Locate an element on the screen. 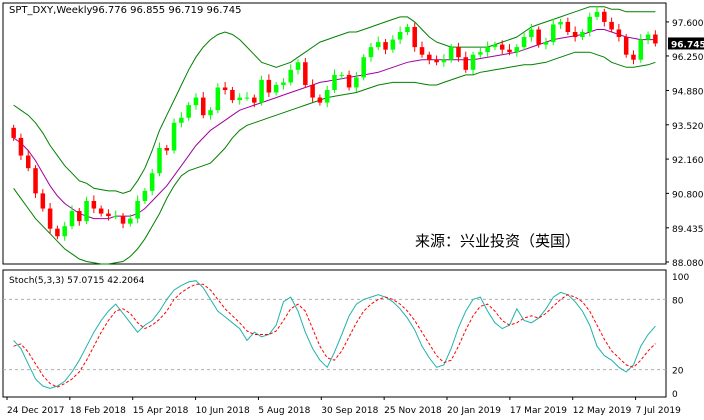 This screenshot has height=420, width=704. price-tick-label: 89.435 is located at coordinates (688, 230).